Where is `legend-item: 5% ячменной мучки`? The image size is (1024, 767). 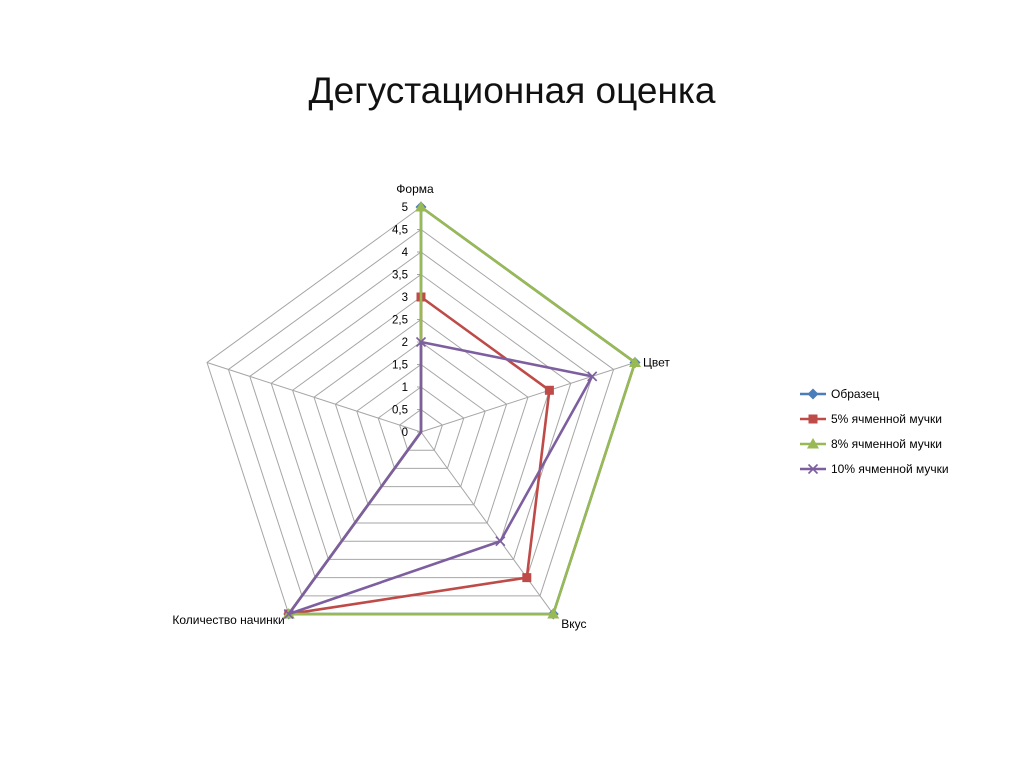 legend-item: 5% ячменной мучки is located at coordinates (871, 419).